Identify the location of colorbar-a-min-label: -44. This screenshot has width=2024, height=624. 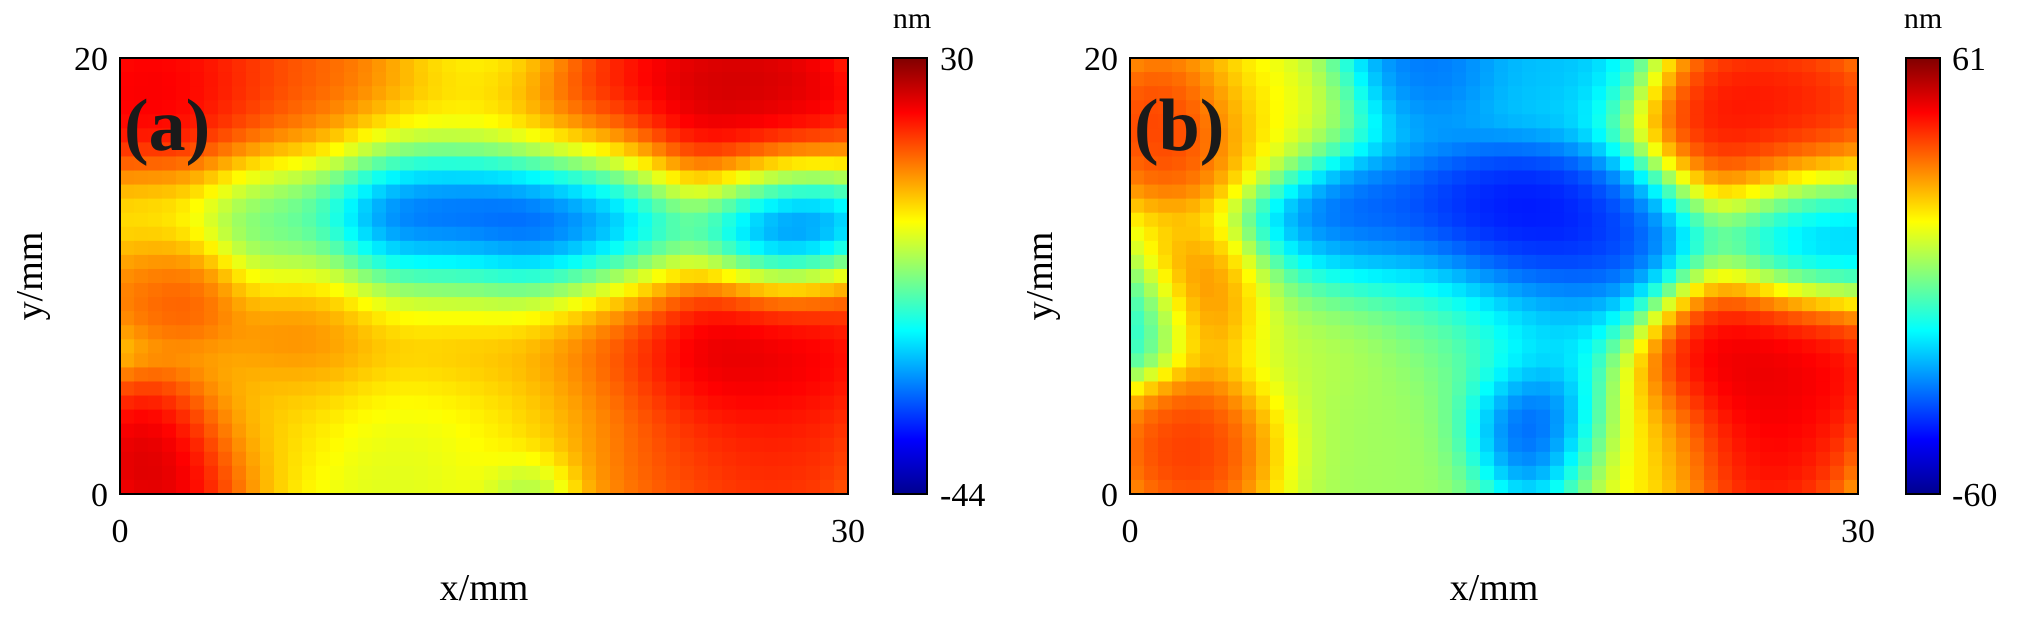
(962, 495).